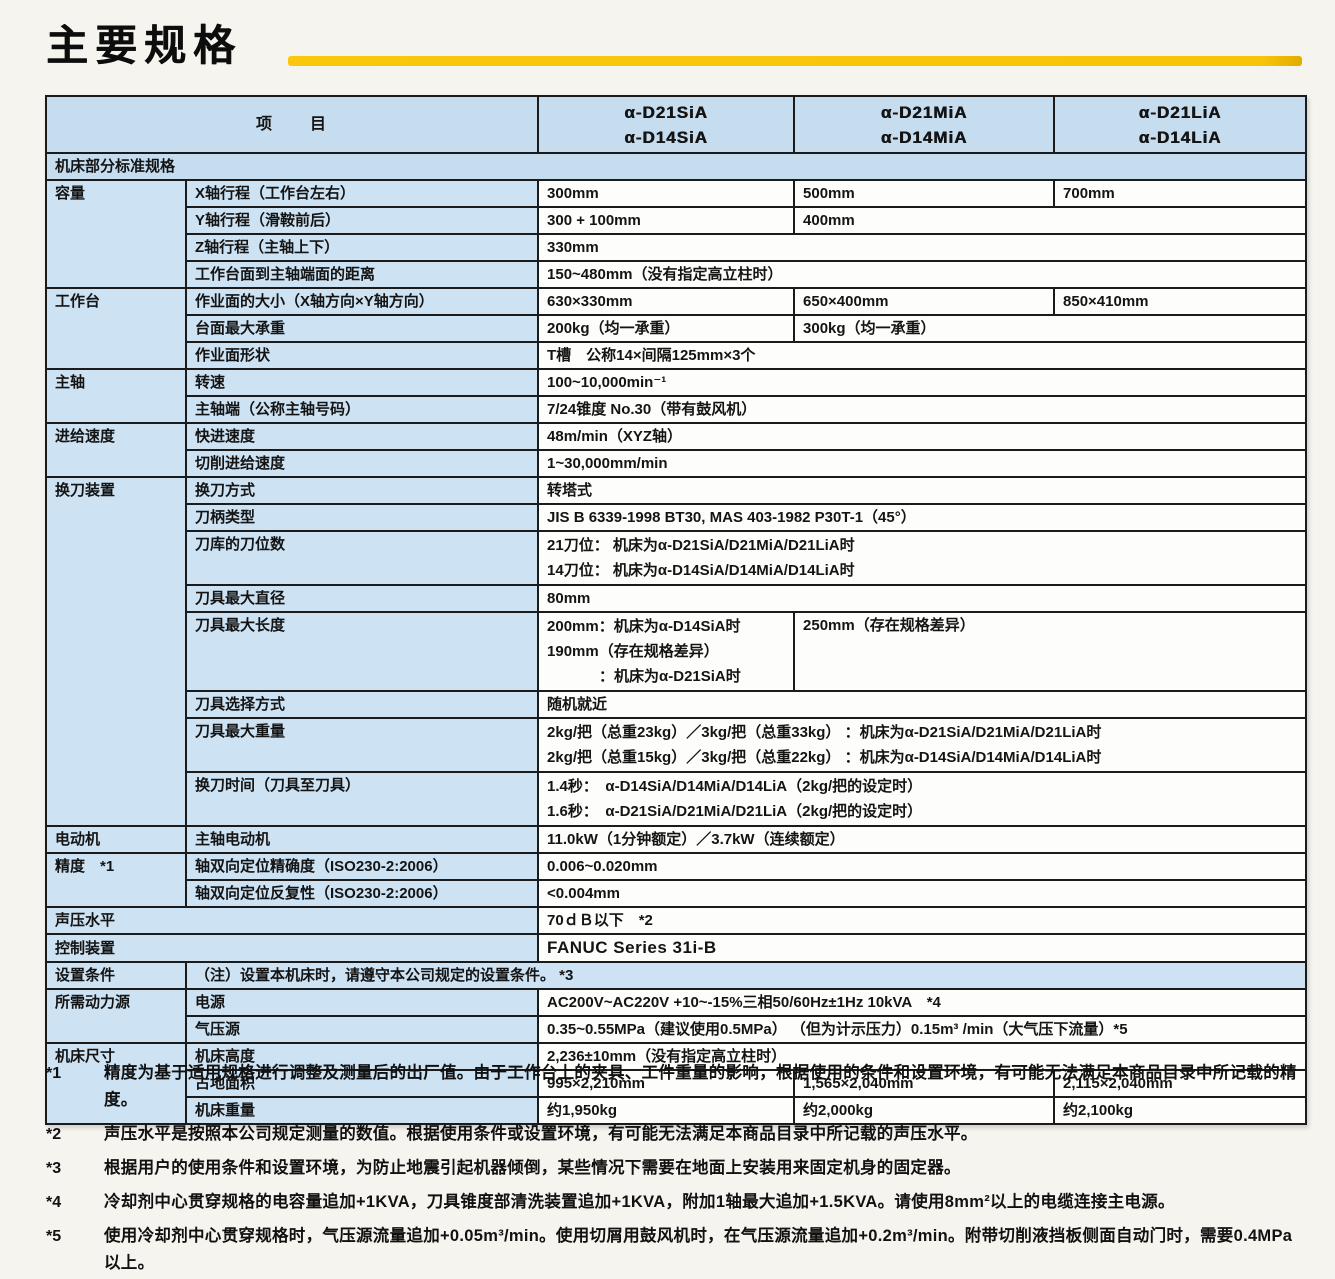  I want to click on row-label-table-spindle-distance: 工作台面到主轴端面的距离, so click(362, 274).